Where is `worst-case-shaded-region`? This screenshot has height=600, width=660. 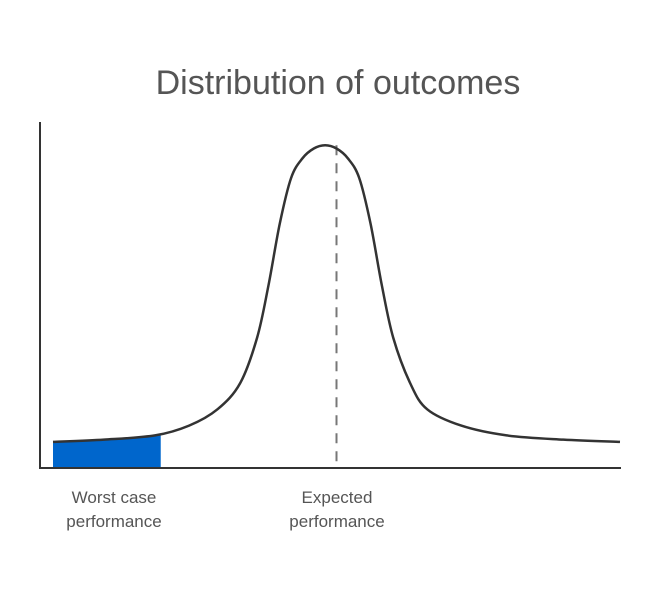 worst-case-shaded-region is located at coordinates (107, 450).